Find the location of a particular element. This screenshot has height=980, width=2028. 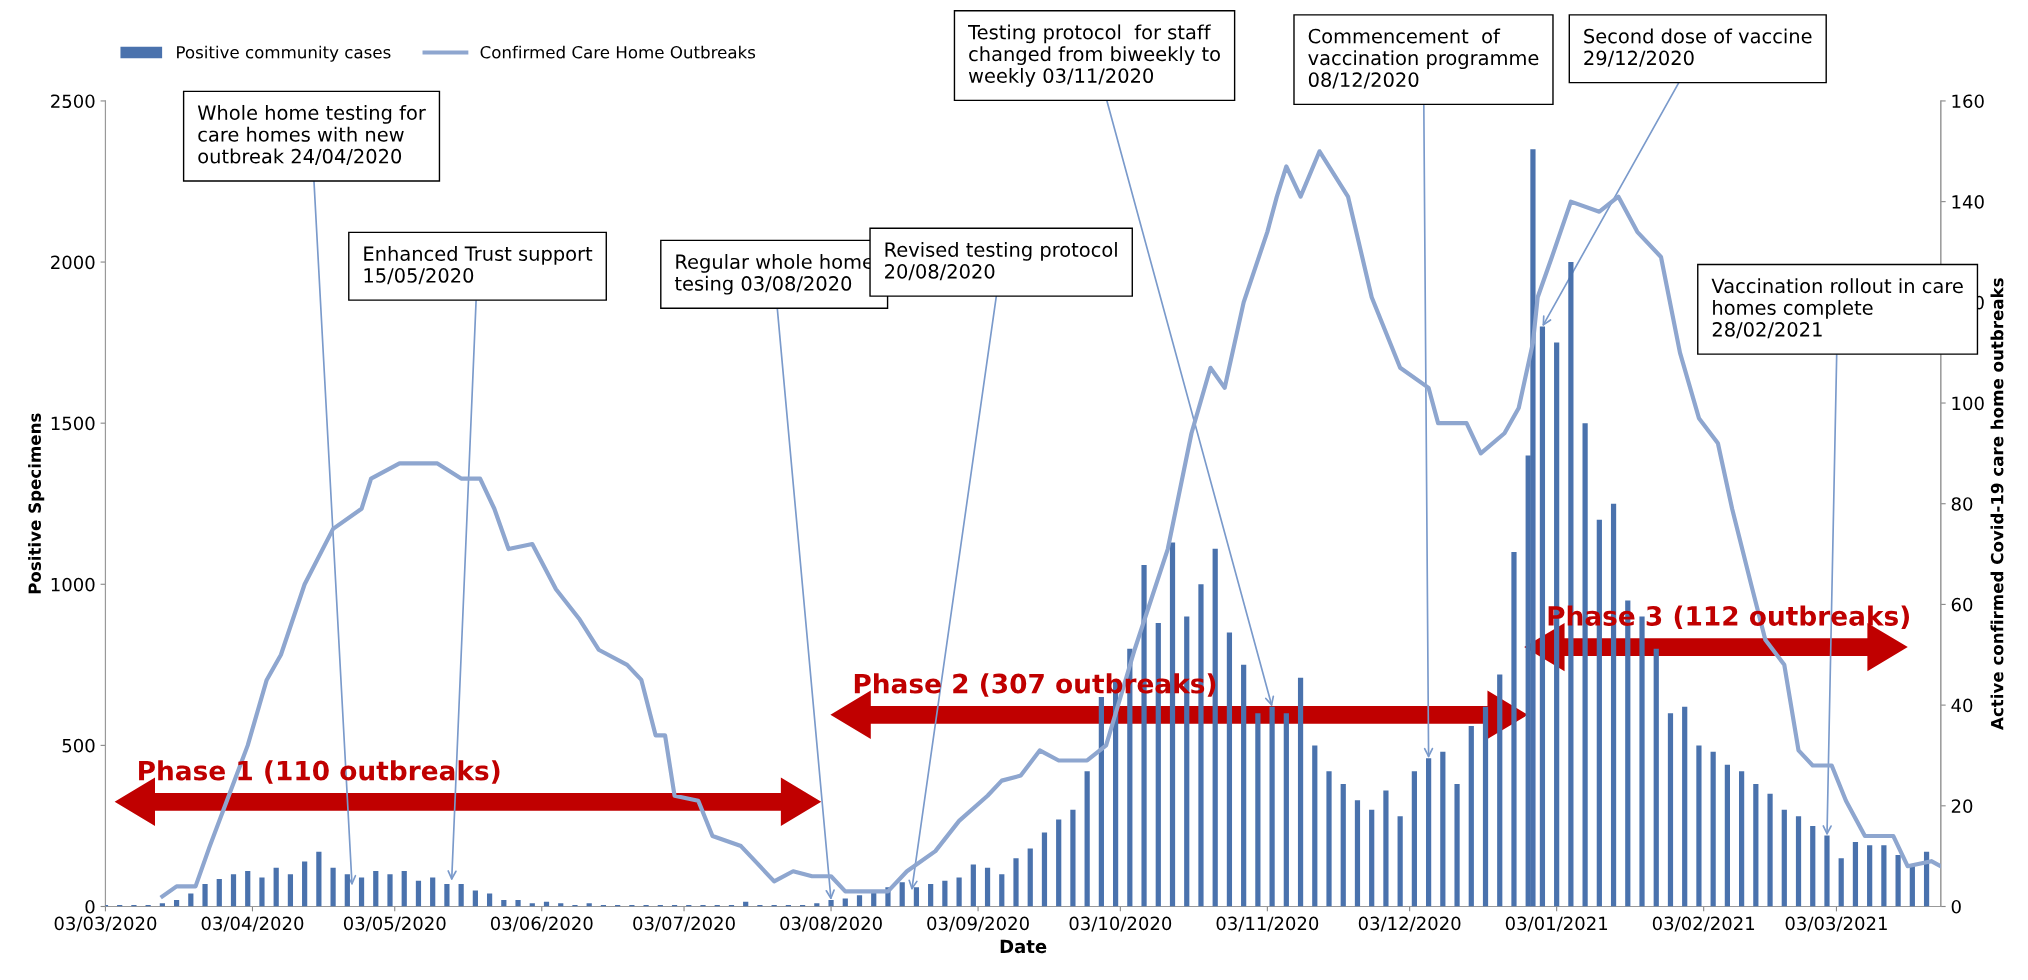

x-tick-label: 03/03/2021 is located at coordinates (1836, 924).